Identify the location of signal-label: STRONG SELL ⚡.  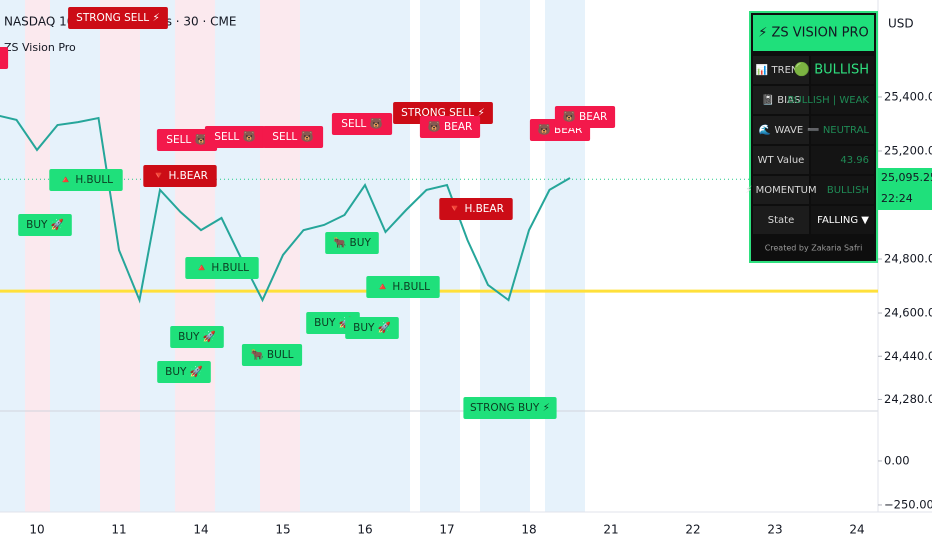
(118, 18).